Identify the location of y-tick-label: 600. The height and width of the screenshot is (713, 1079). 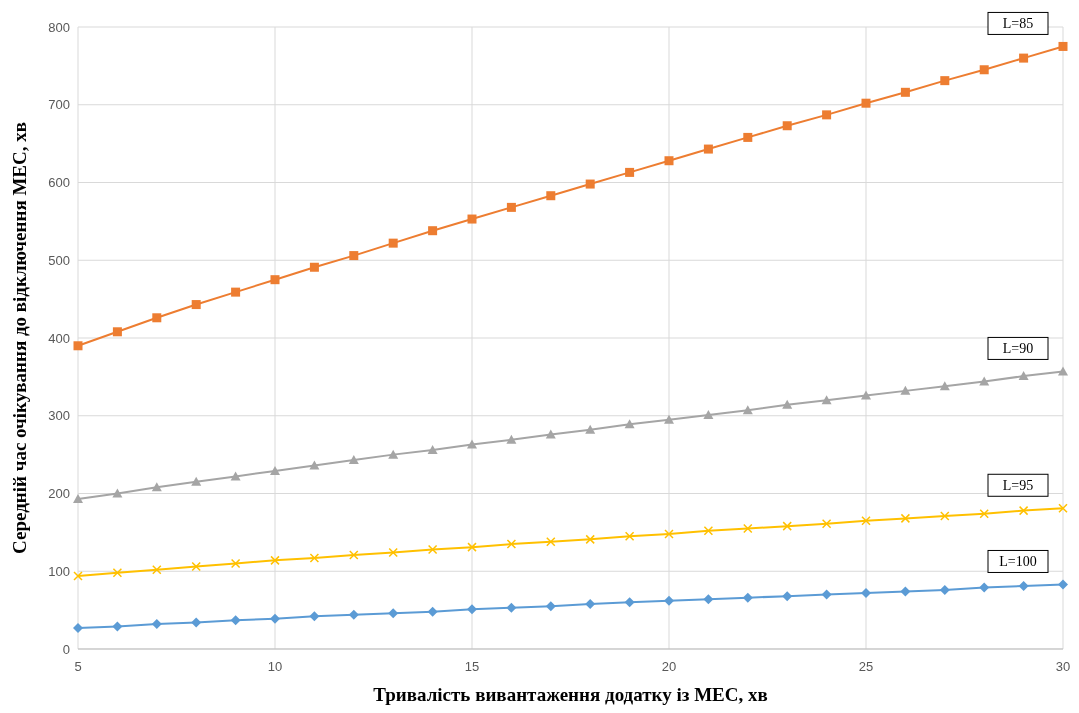
(59, 182).